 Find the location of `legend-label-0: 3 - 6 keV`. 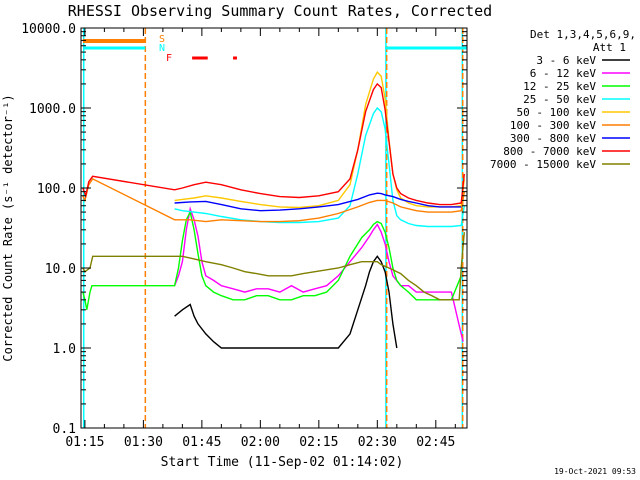

legend-label-0: 3 - 6 keV is located at coordinates (566, 60).